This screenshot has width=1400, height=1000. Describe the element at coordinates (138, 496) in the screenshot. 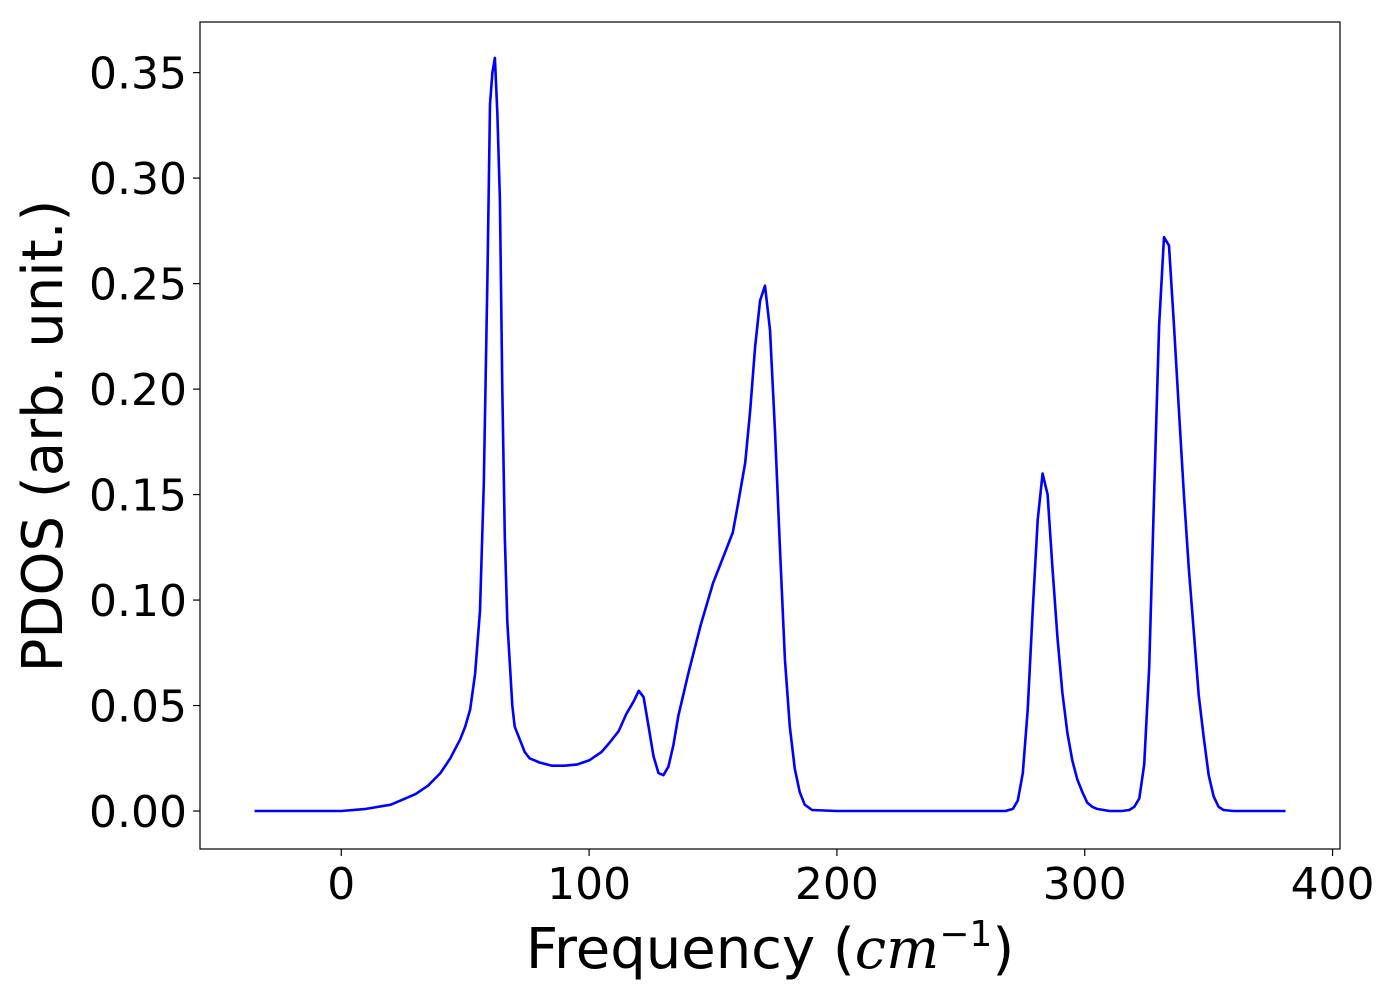

I see `y-tick-label: 0.15` at that location.